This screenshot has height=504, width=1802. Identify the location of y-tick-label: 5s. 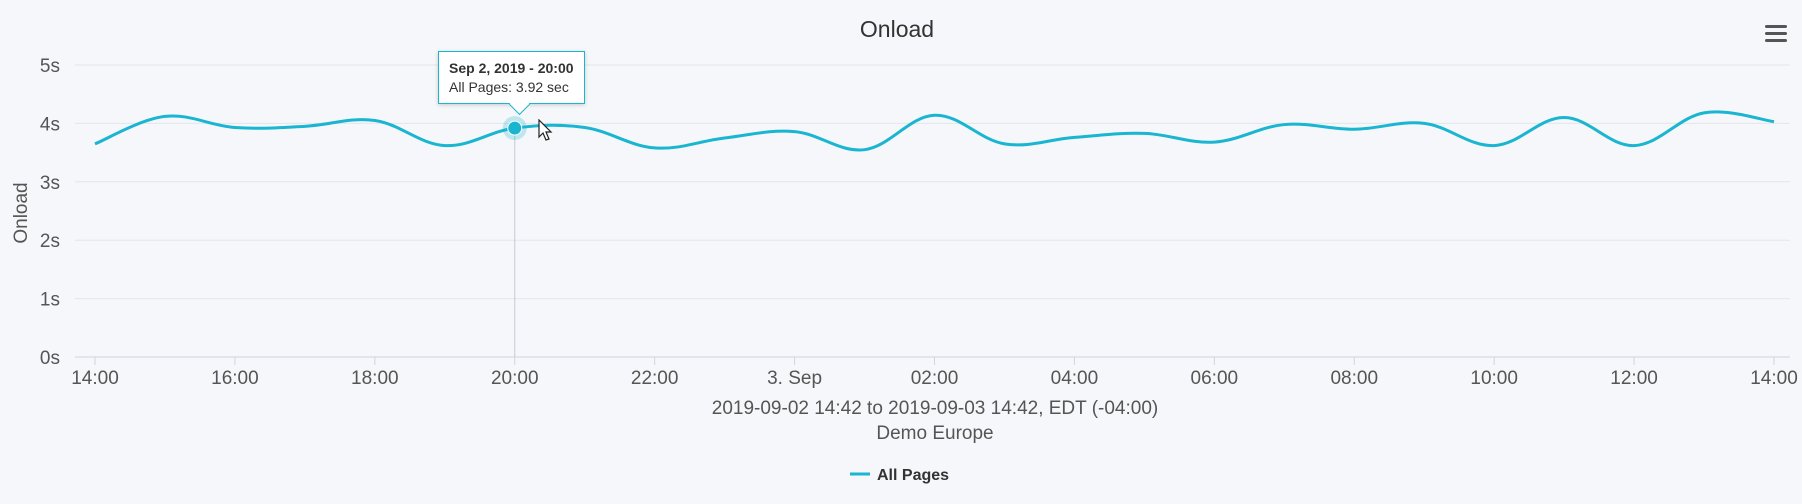
(50, 66).